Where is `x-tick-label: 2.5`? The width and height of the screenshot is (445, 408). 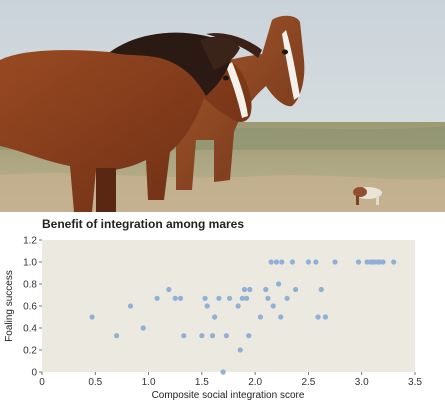 x-tick-label: 2.5 is located at coordinates (308, 382).